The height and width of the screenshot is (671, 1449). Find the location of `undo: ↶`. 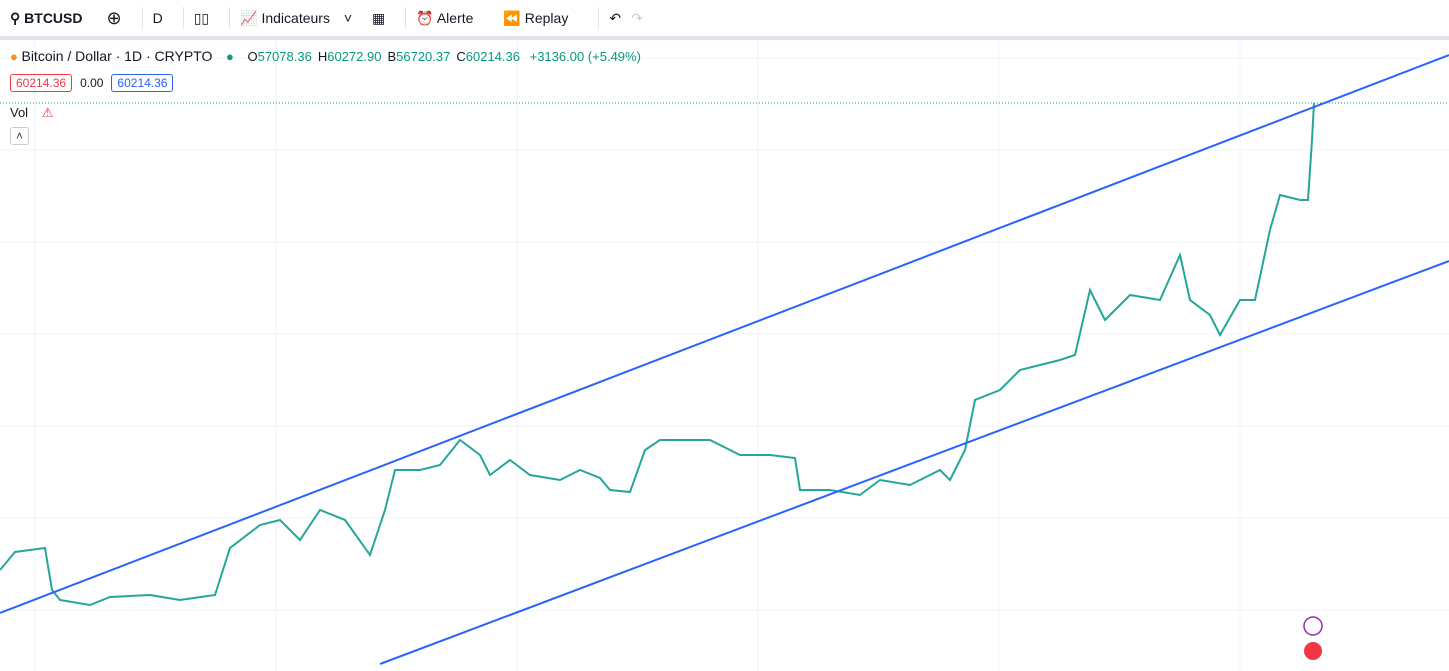

undo: ↶ is located at coordinates (615, 17).